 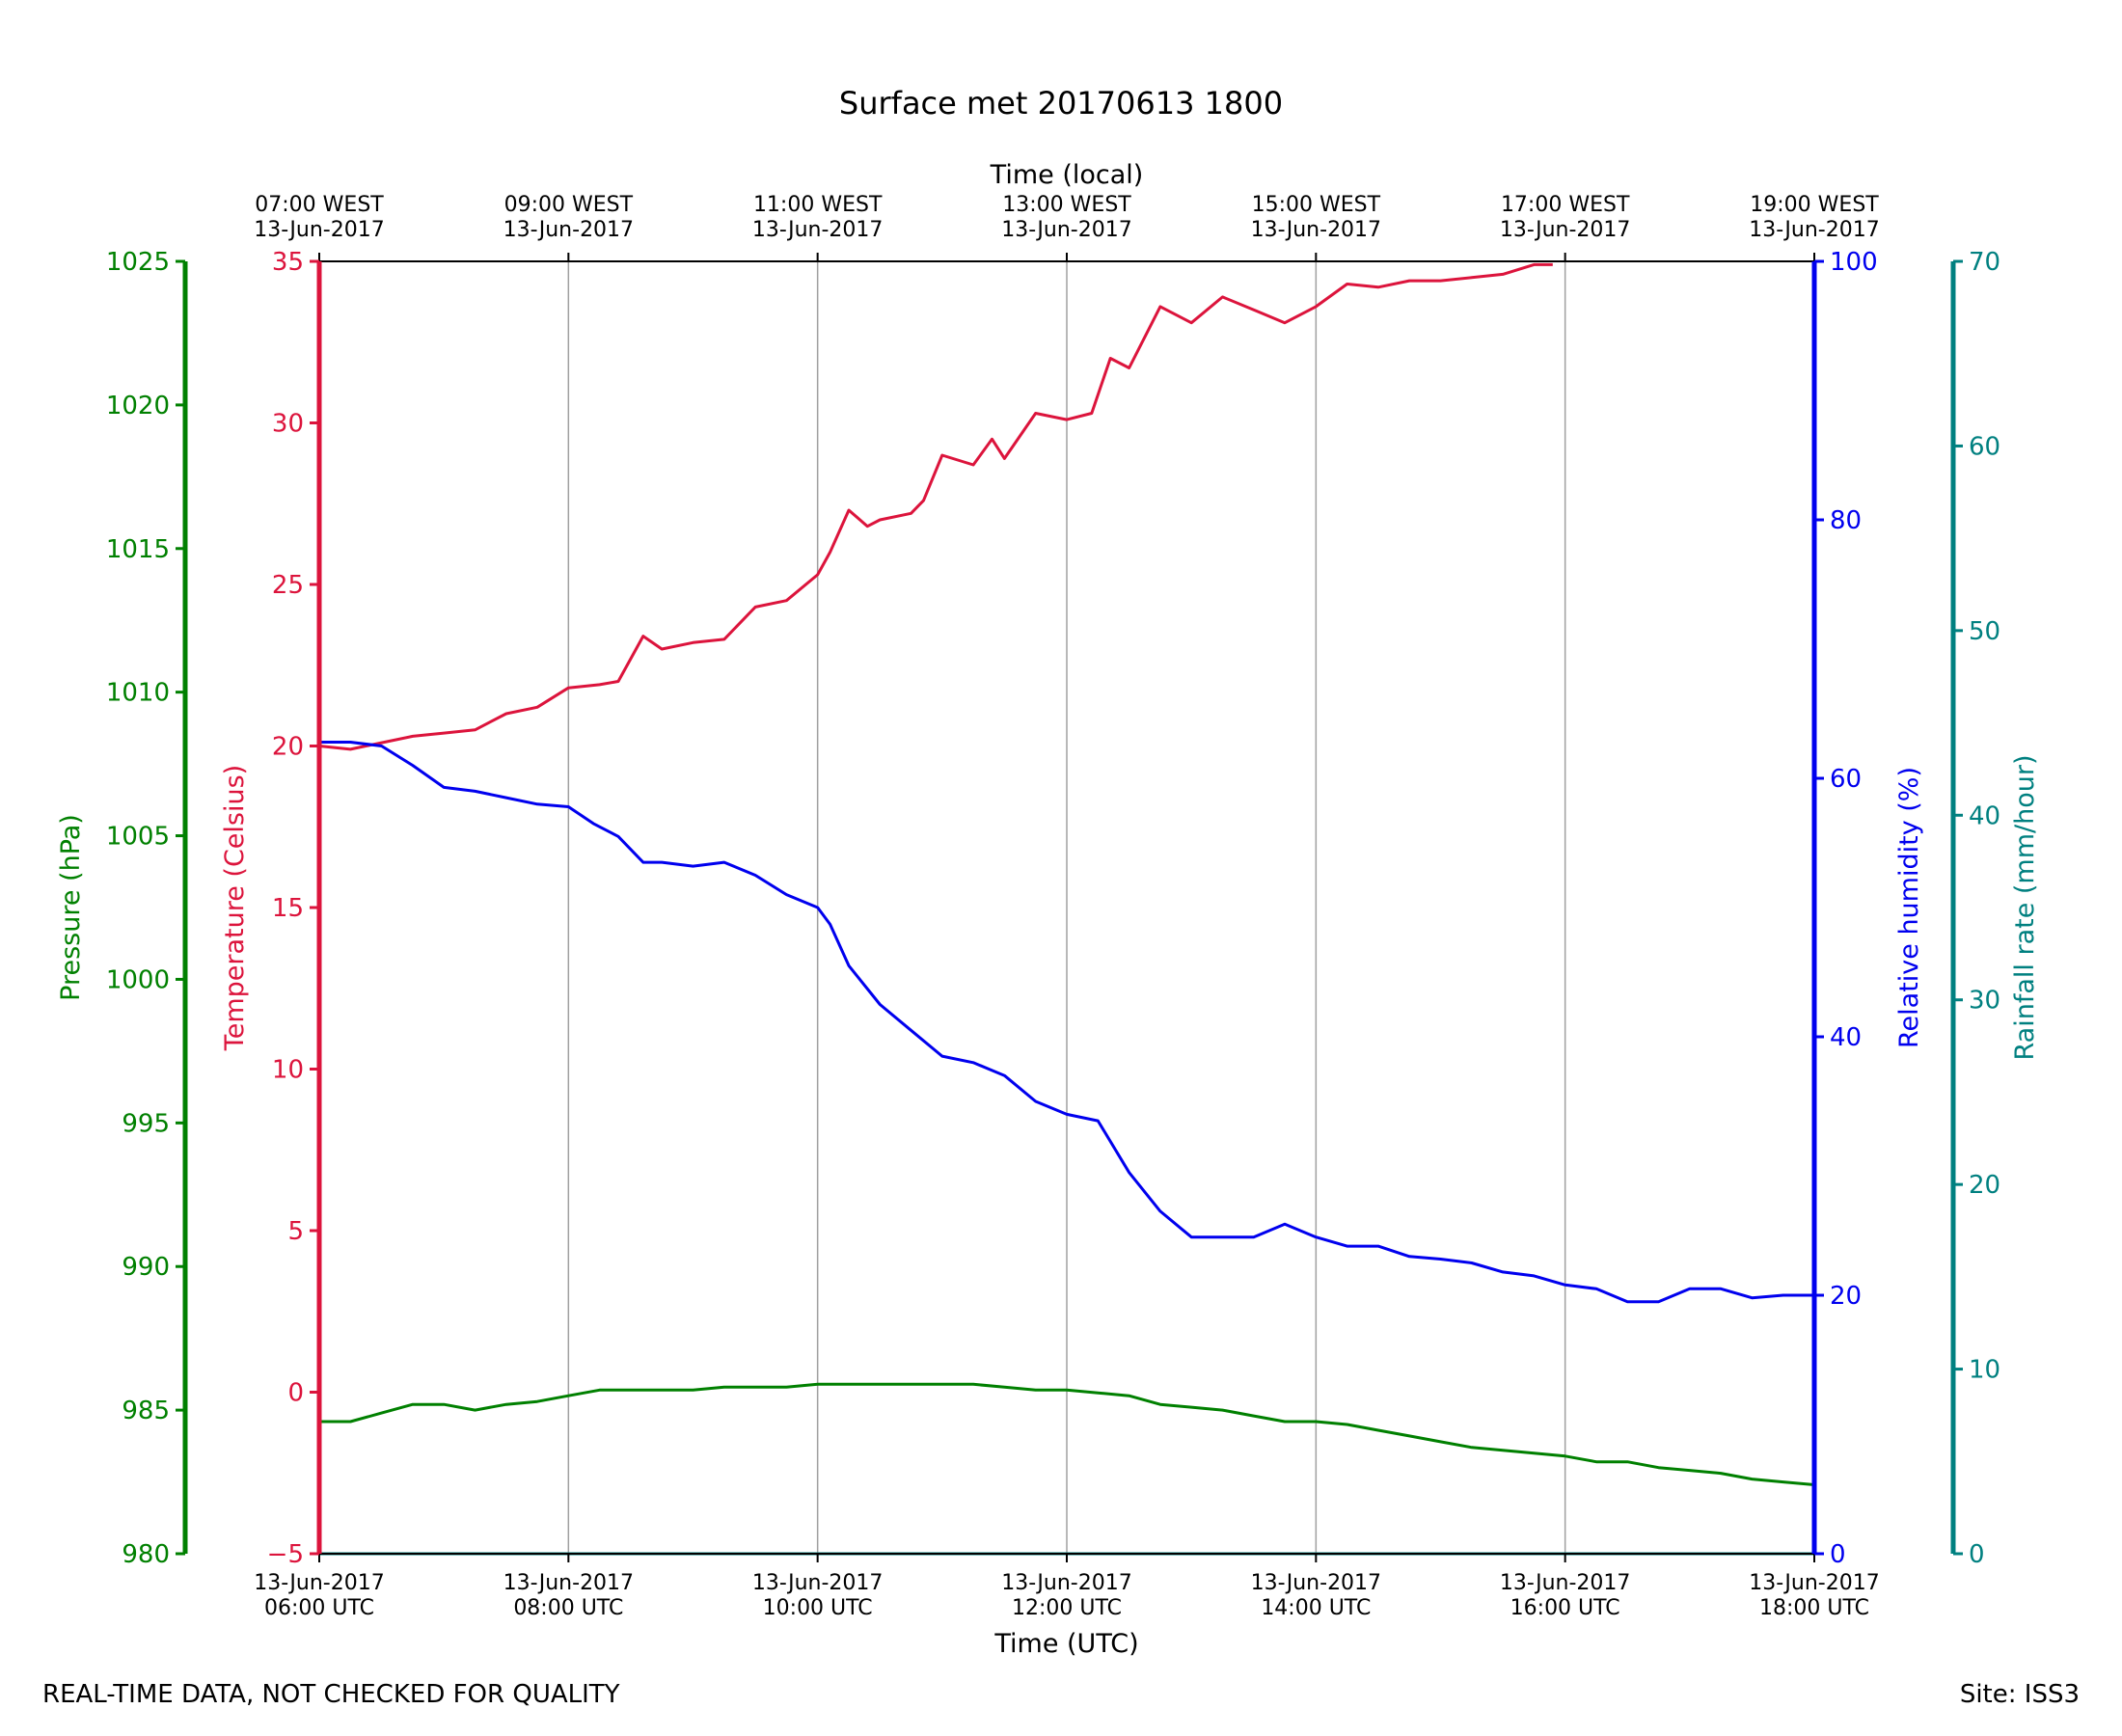 What do you see at coordinates (1854, 262) in the screenshot?
I see `humidity-axis-tick-label: 100` at bounding box center [1854, 262].